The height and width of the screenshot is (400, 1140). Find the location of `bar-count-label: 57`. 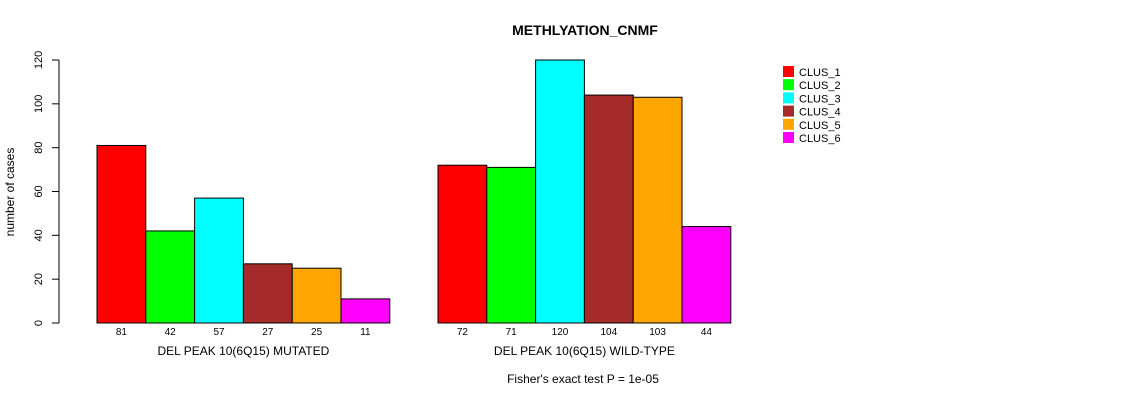

bar-count-label: 57 is located at coordinates (219, 332).